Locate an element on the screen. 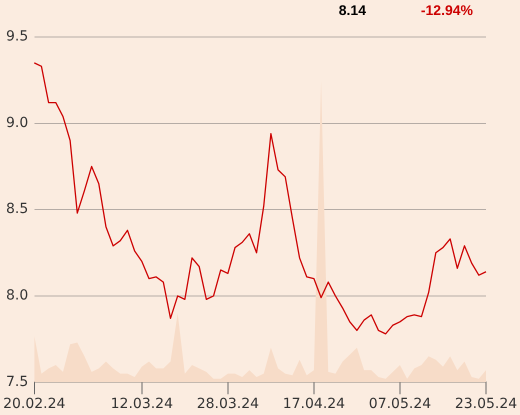 The height and width of the screenshot is (415, 520). x-tick-label: 23.05.24 is located at coordinates (486, 404).